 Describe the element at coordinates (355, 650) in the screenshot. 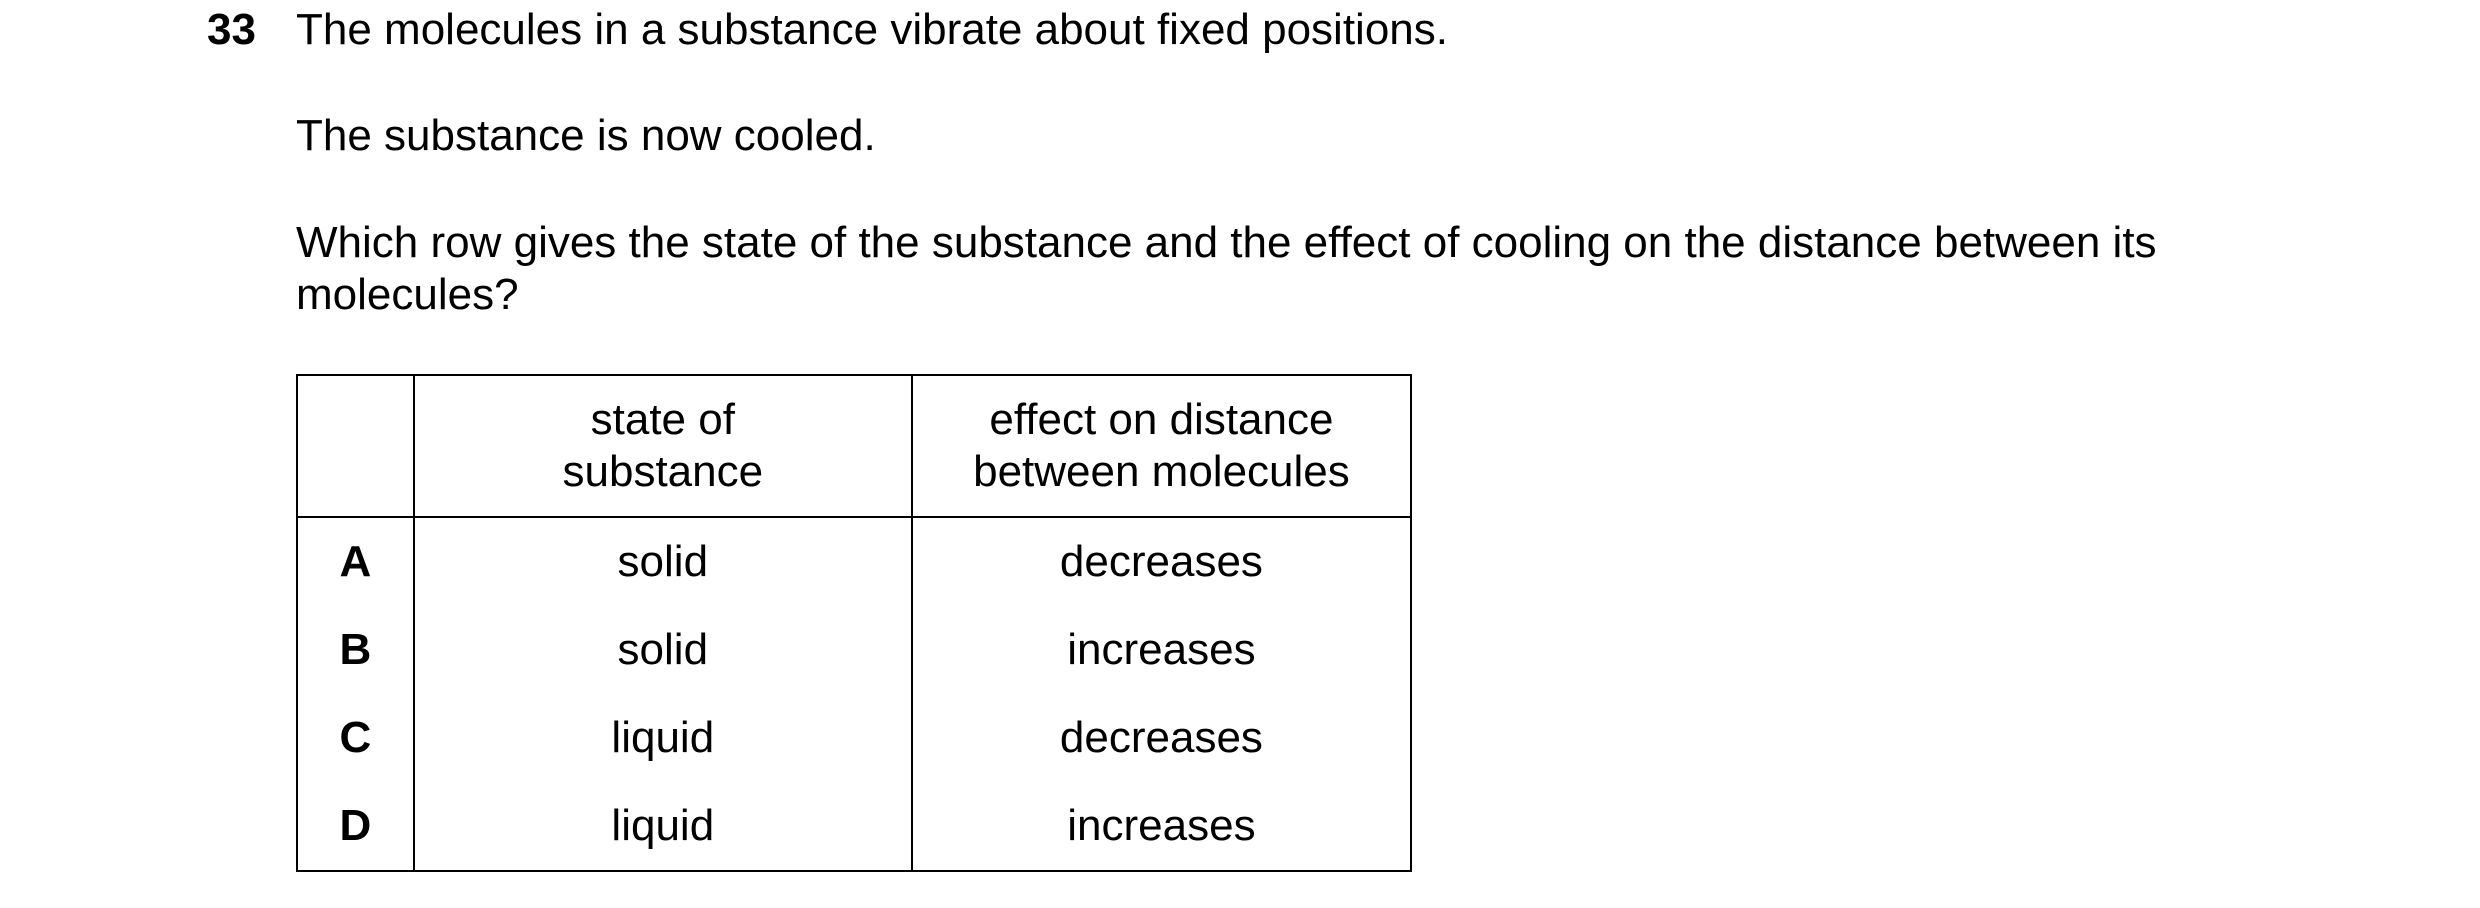

I see `option-letter: B` at that location.